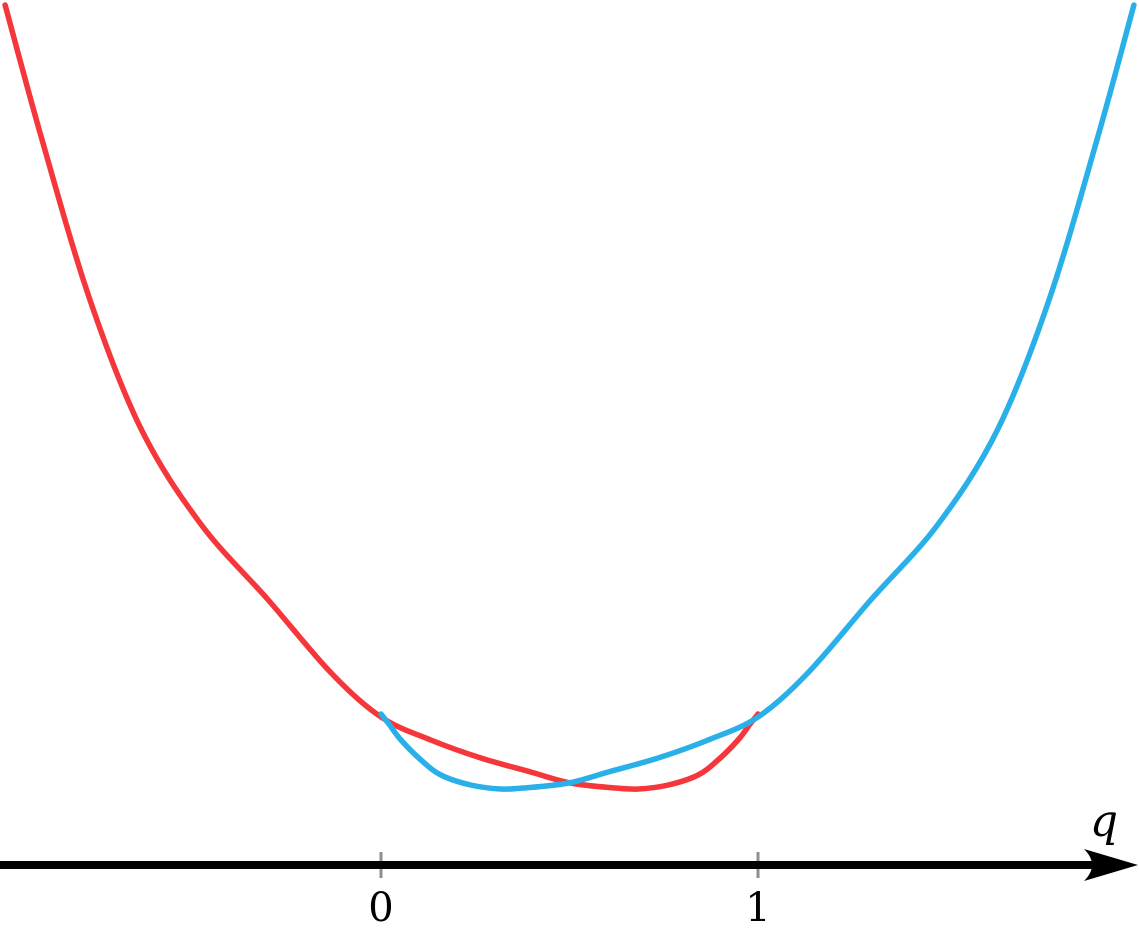  I want to click on x-tick-label-1: 1, so click(758, 908).